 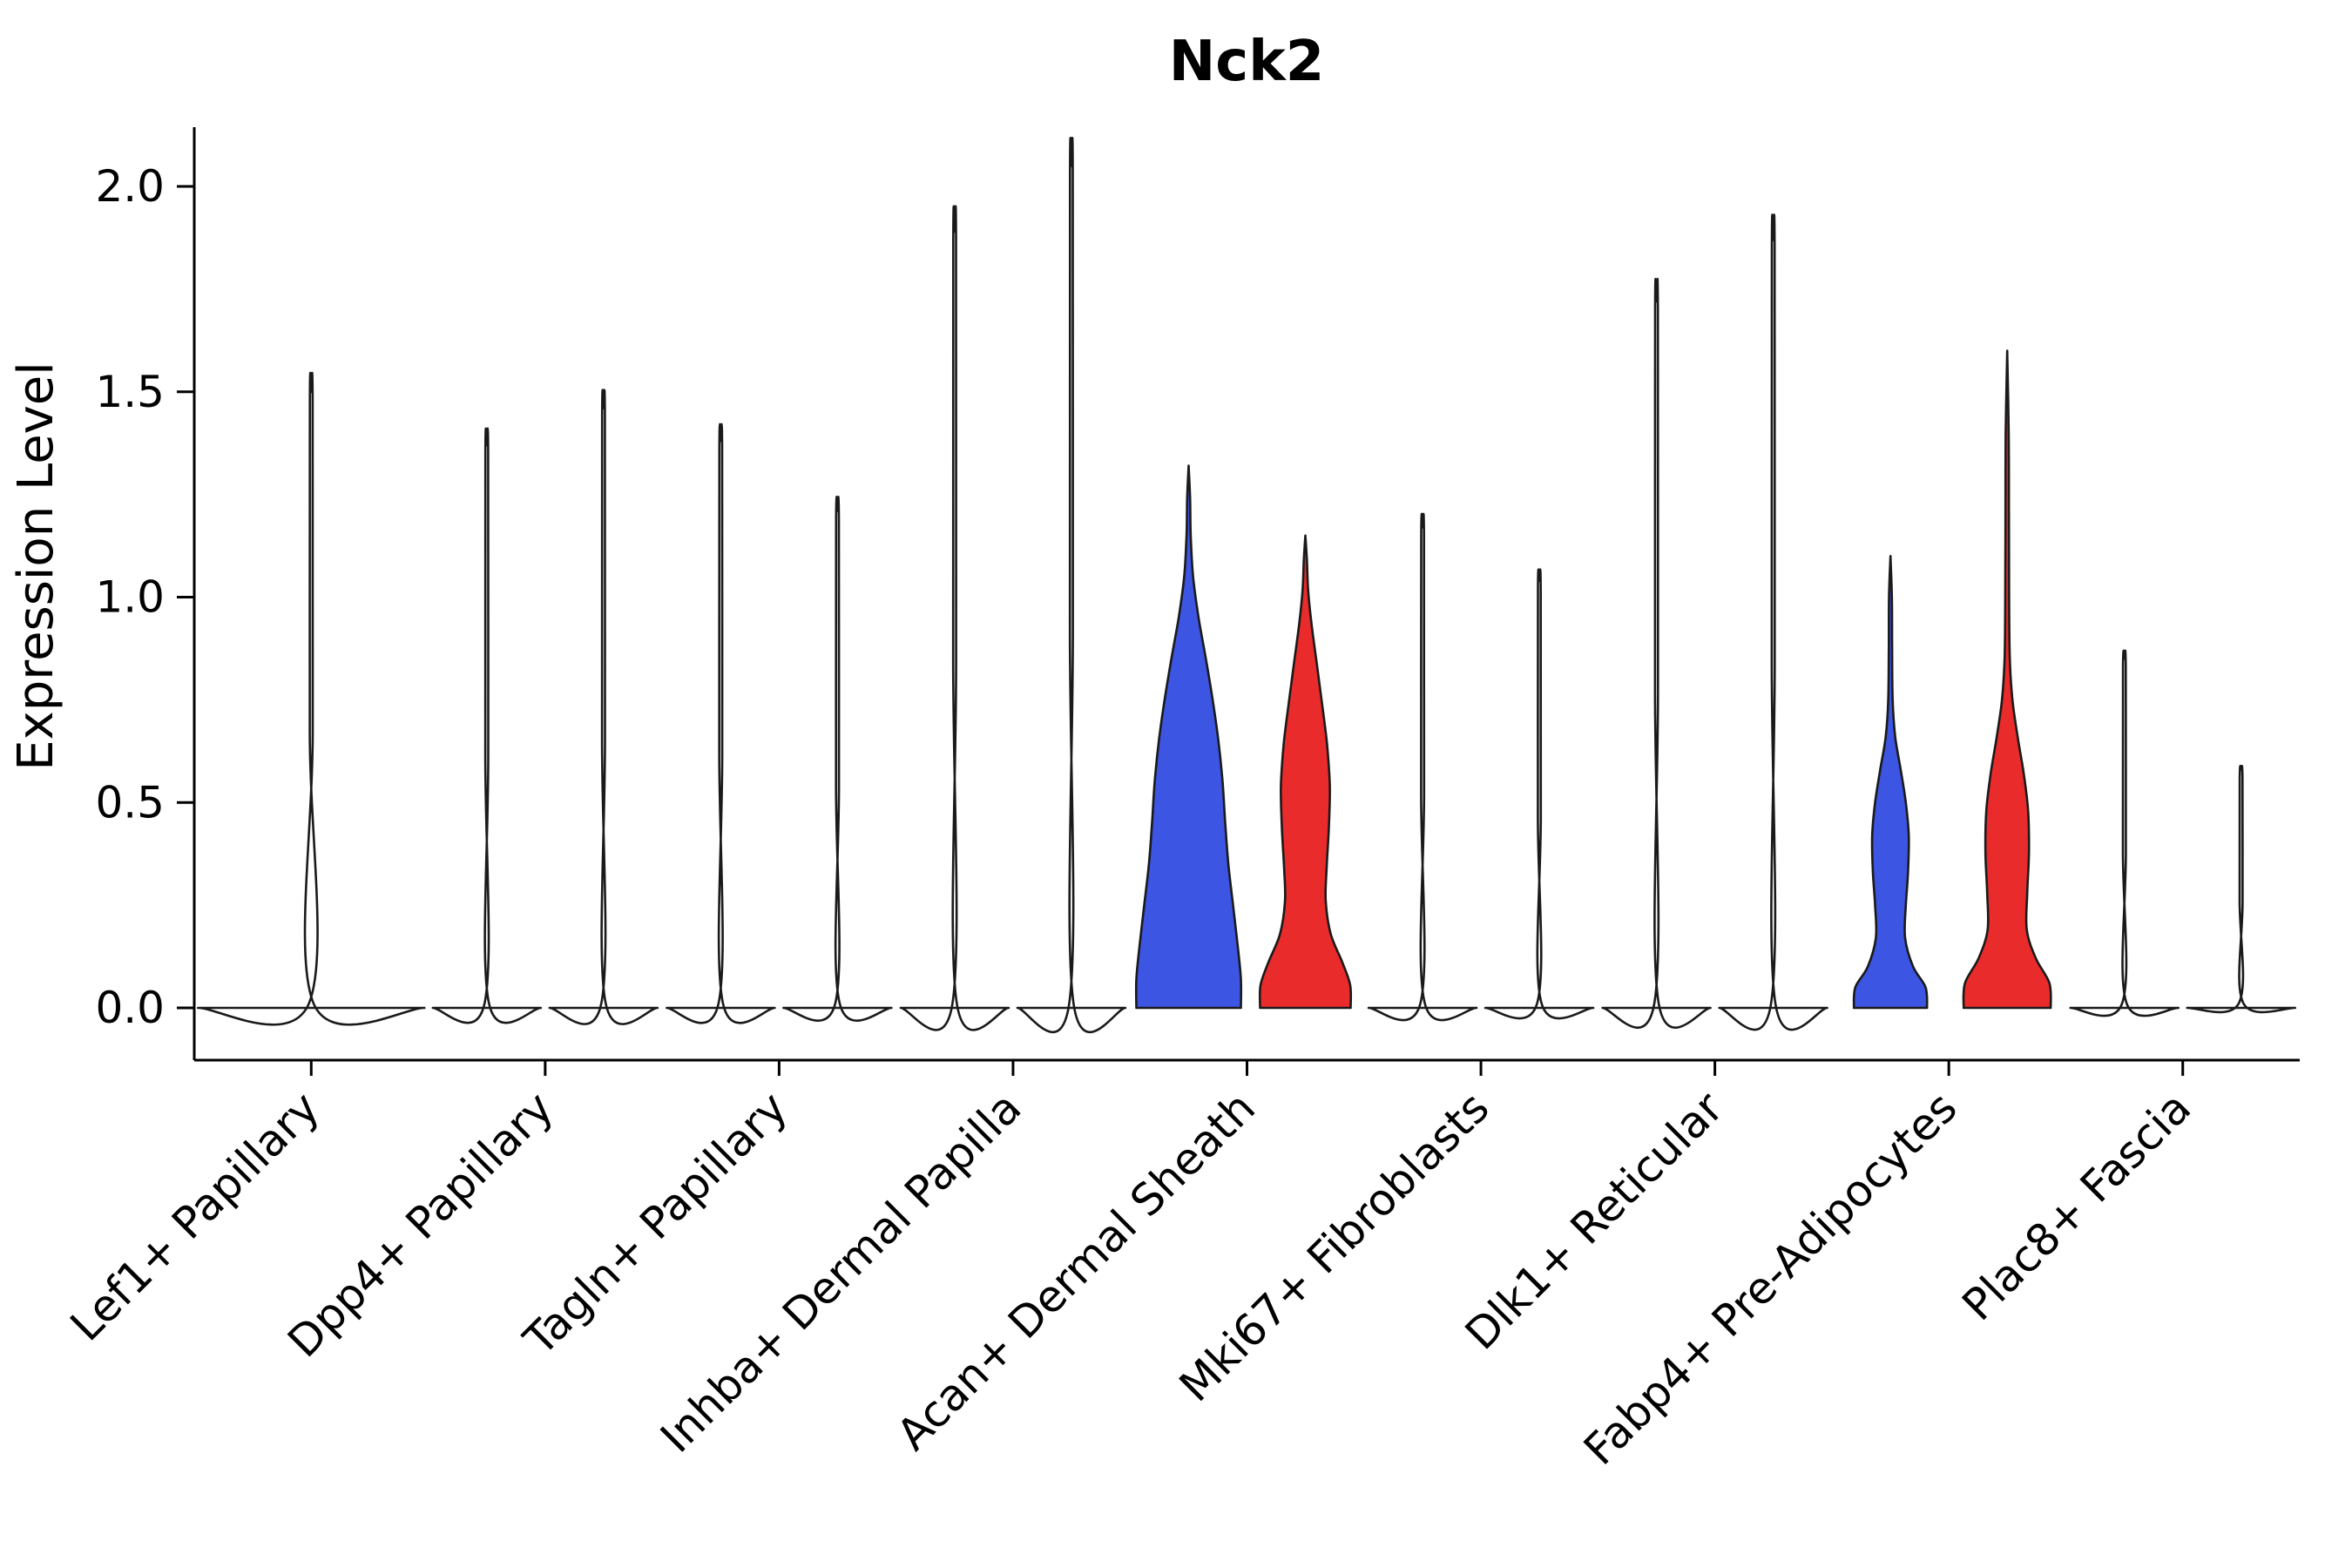 What do you see at coordinates (130, 186) in the screenshot?
I see `y-tick-label: 2.0` at bounding box center [130, 186].